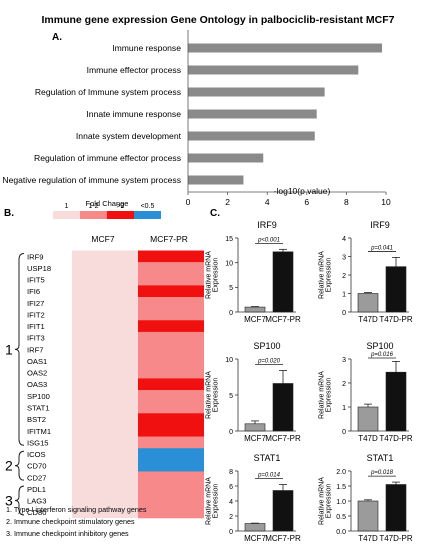 The height and width of the screenshot is (550, 427). What do you see at coordinates (9, 213) in the screenshot?
I see `panel-b-letter: B.` at bounding box center [9, 213].